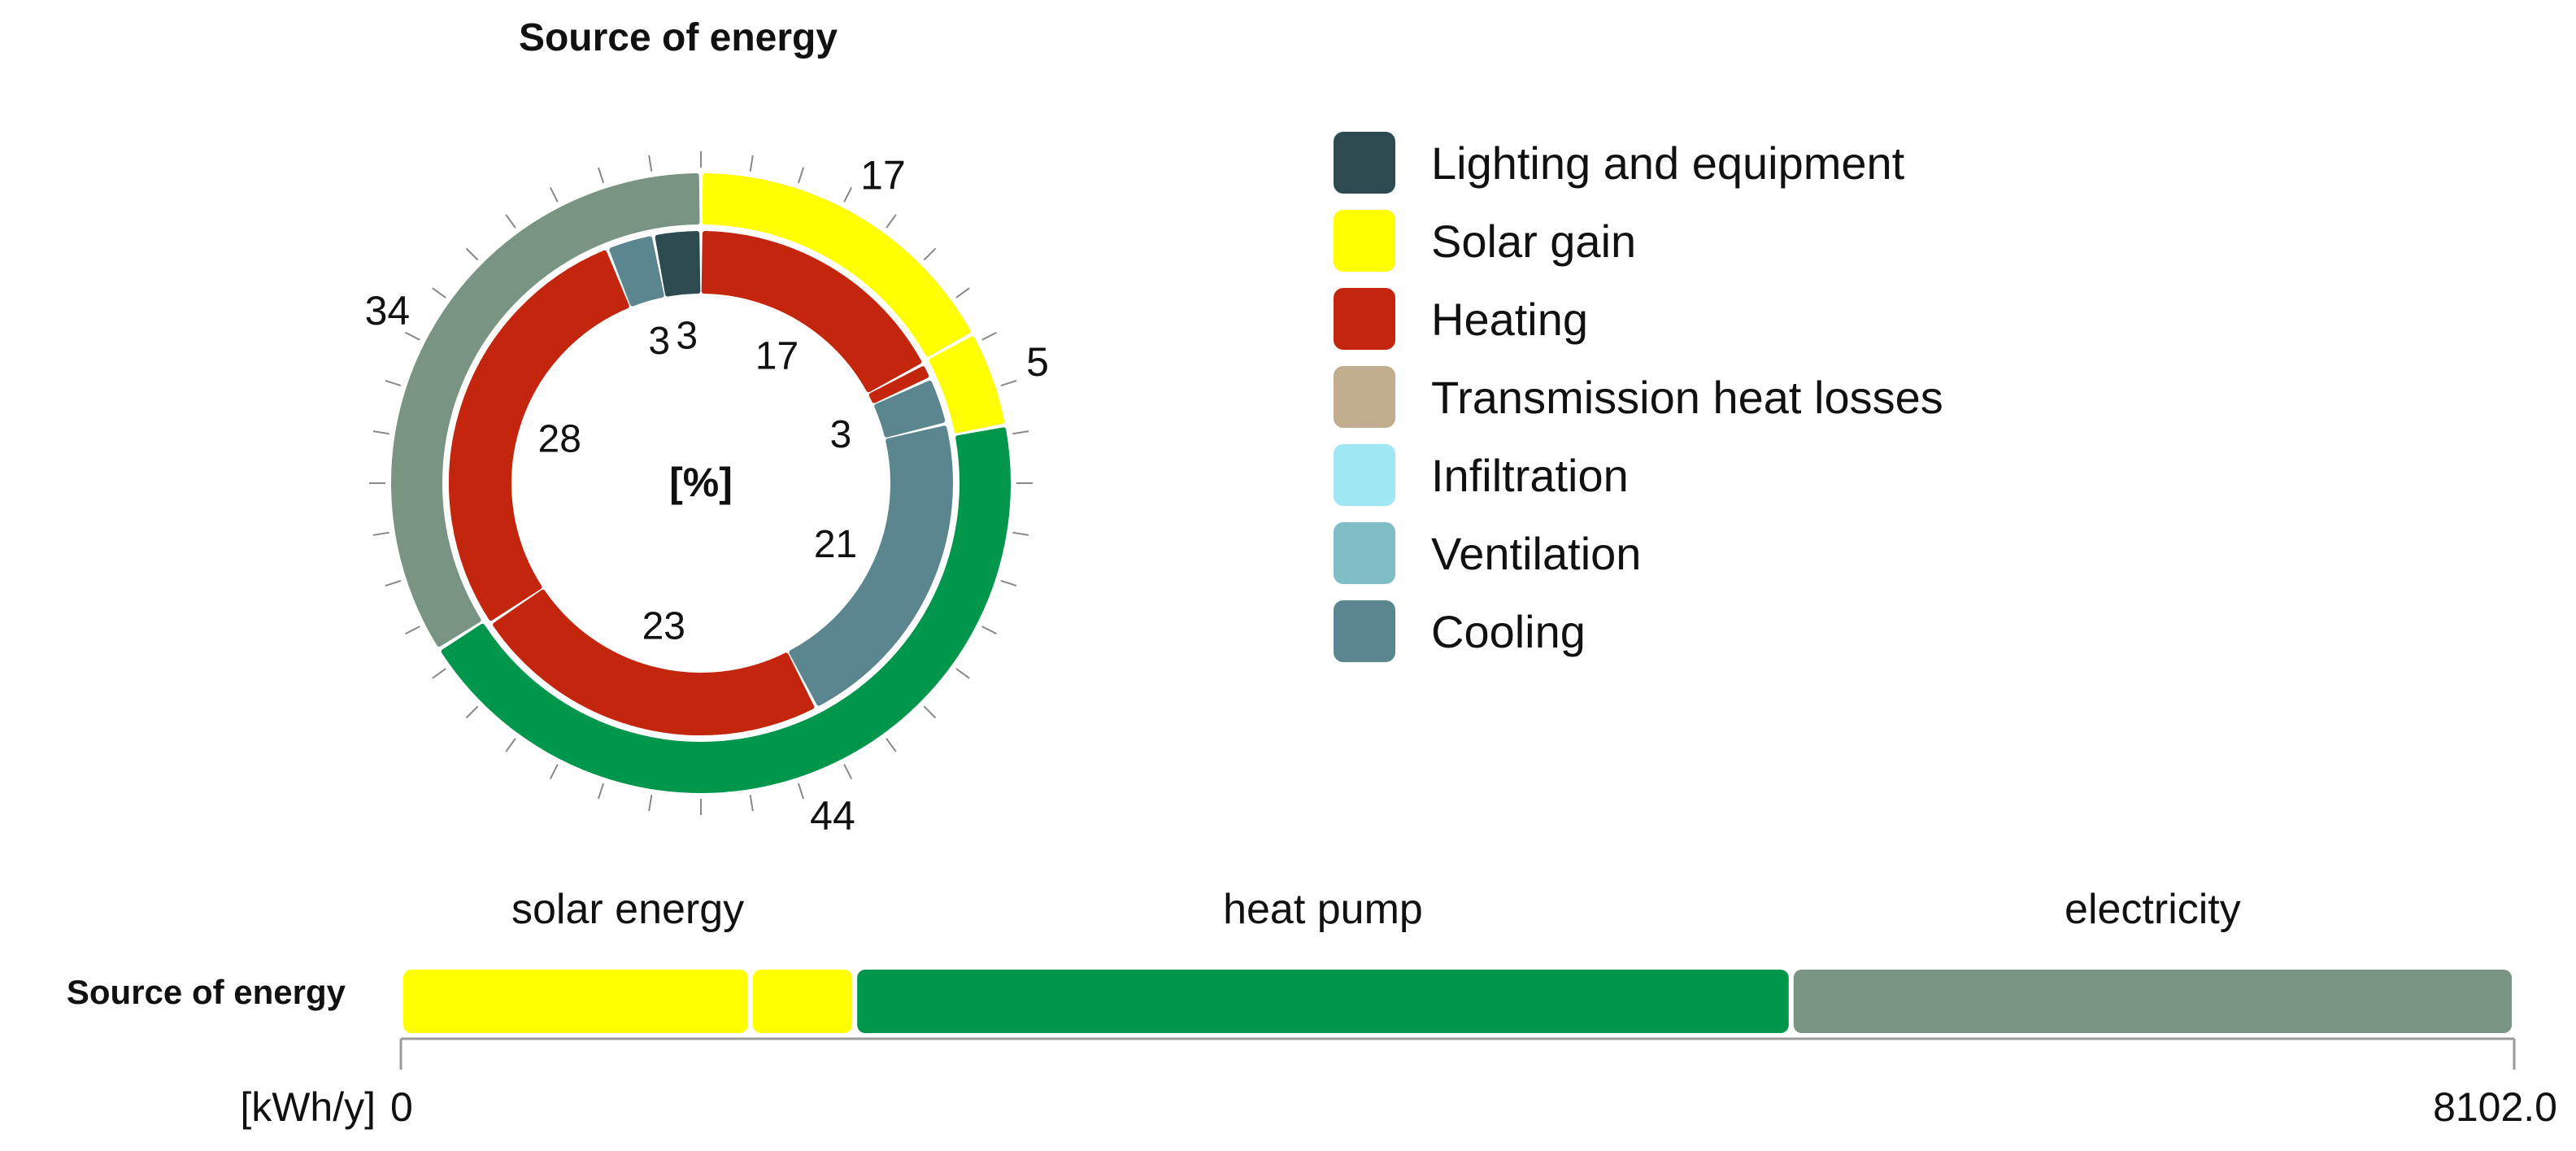 The image size is (2576, 1151). I want to click on stacked-bar, so click(1458, 1001).